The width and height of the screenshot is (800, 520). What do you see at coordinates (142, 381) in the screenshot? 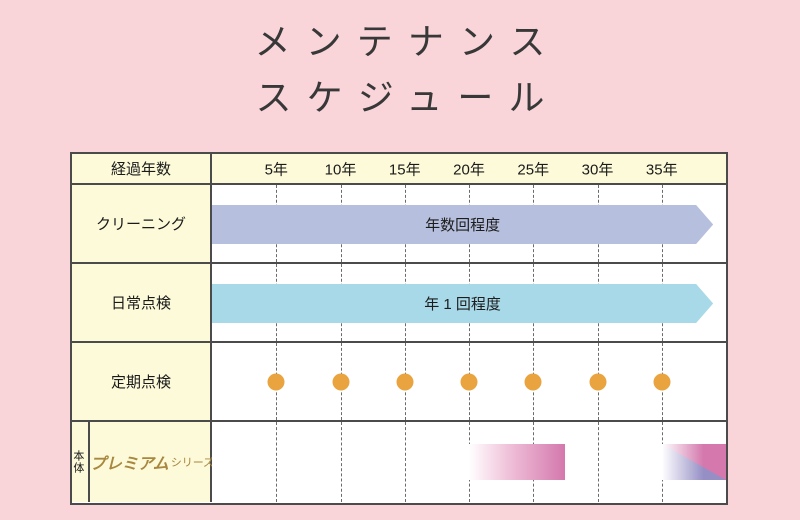
I see `row-label-periodic-inspection: 定期点検` at bounding box center [142, 381].